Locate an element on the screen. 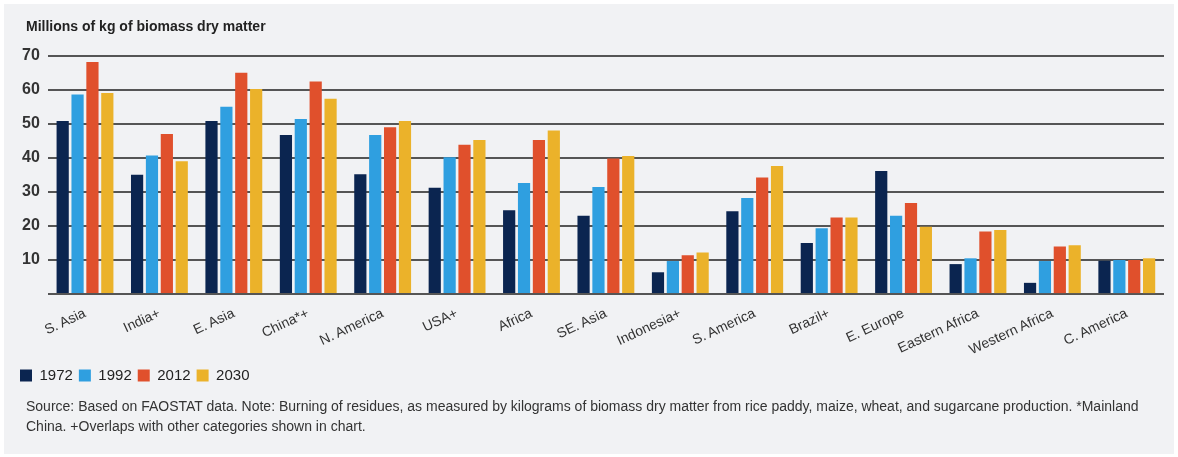 Image resolution: width=1178 pixels, height=457 pixels. y-axis-title: Millions of kg of biomass dry matter is located at coordinates (146, 26).